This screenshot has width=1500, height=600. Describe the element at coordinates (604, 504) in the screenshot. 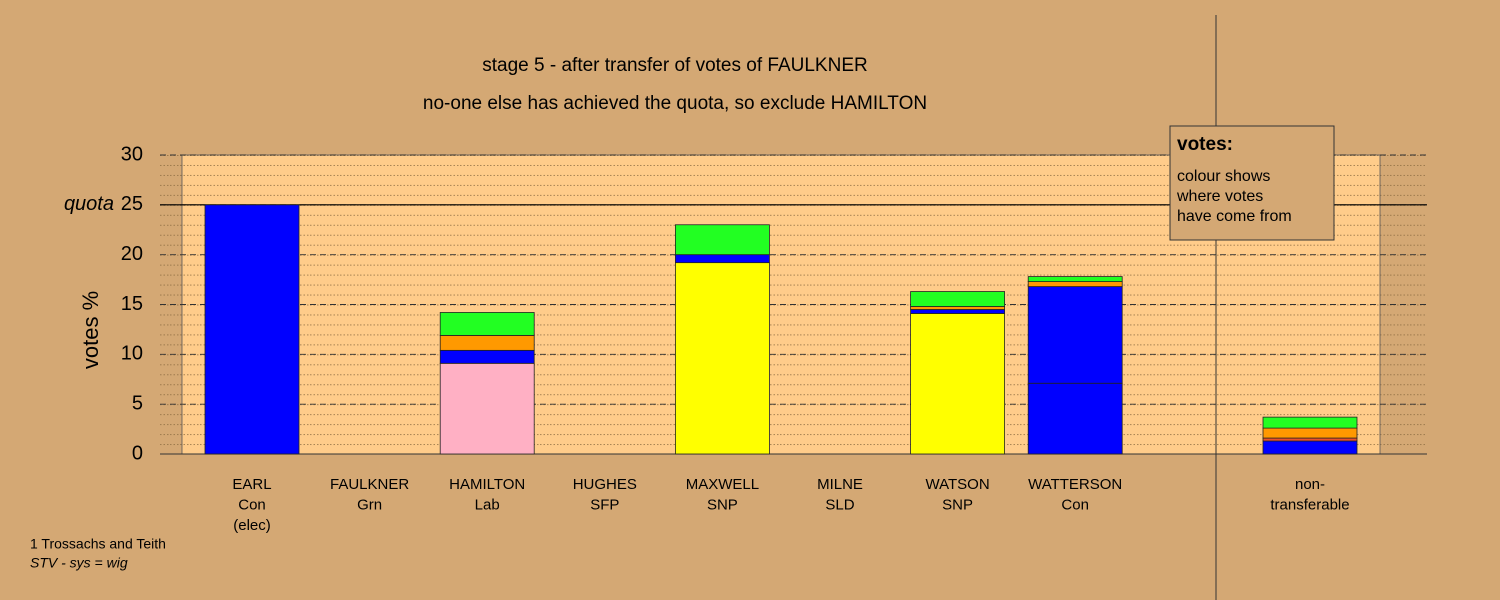

I see `x-tick-label: SFP` at that location.